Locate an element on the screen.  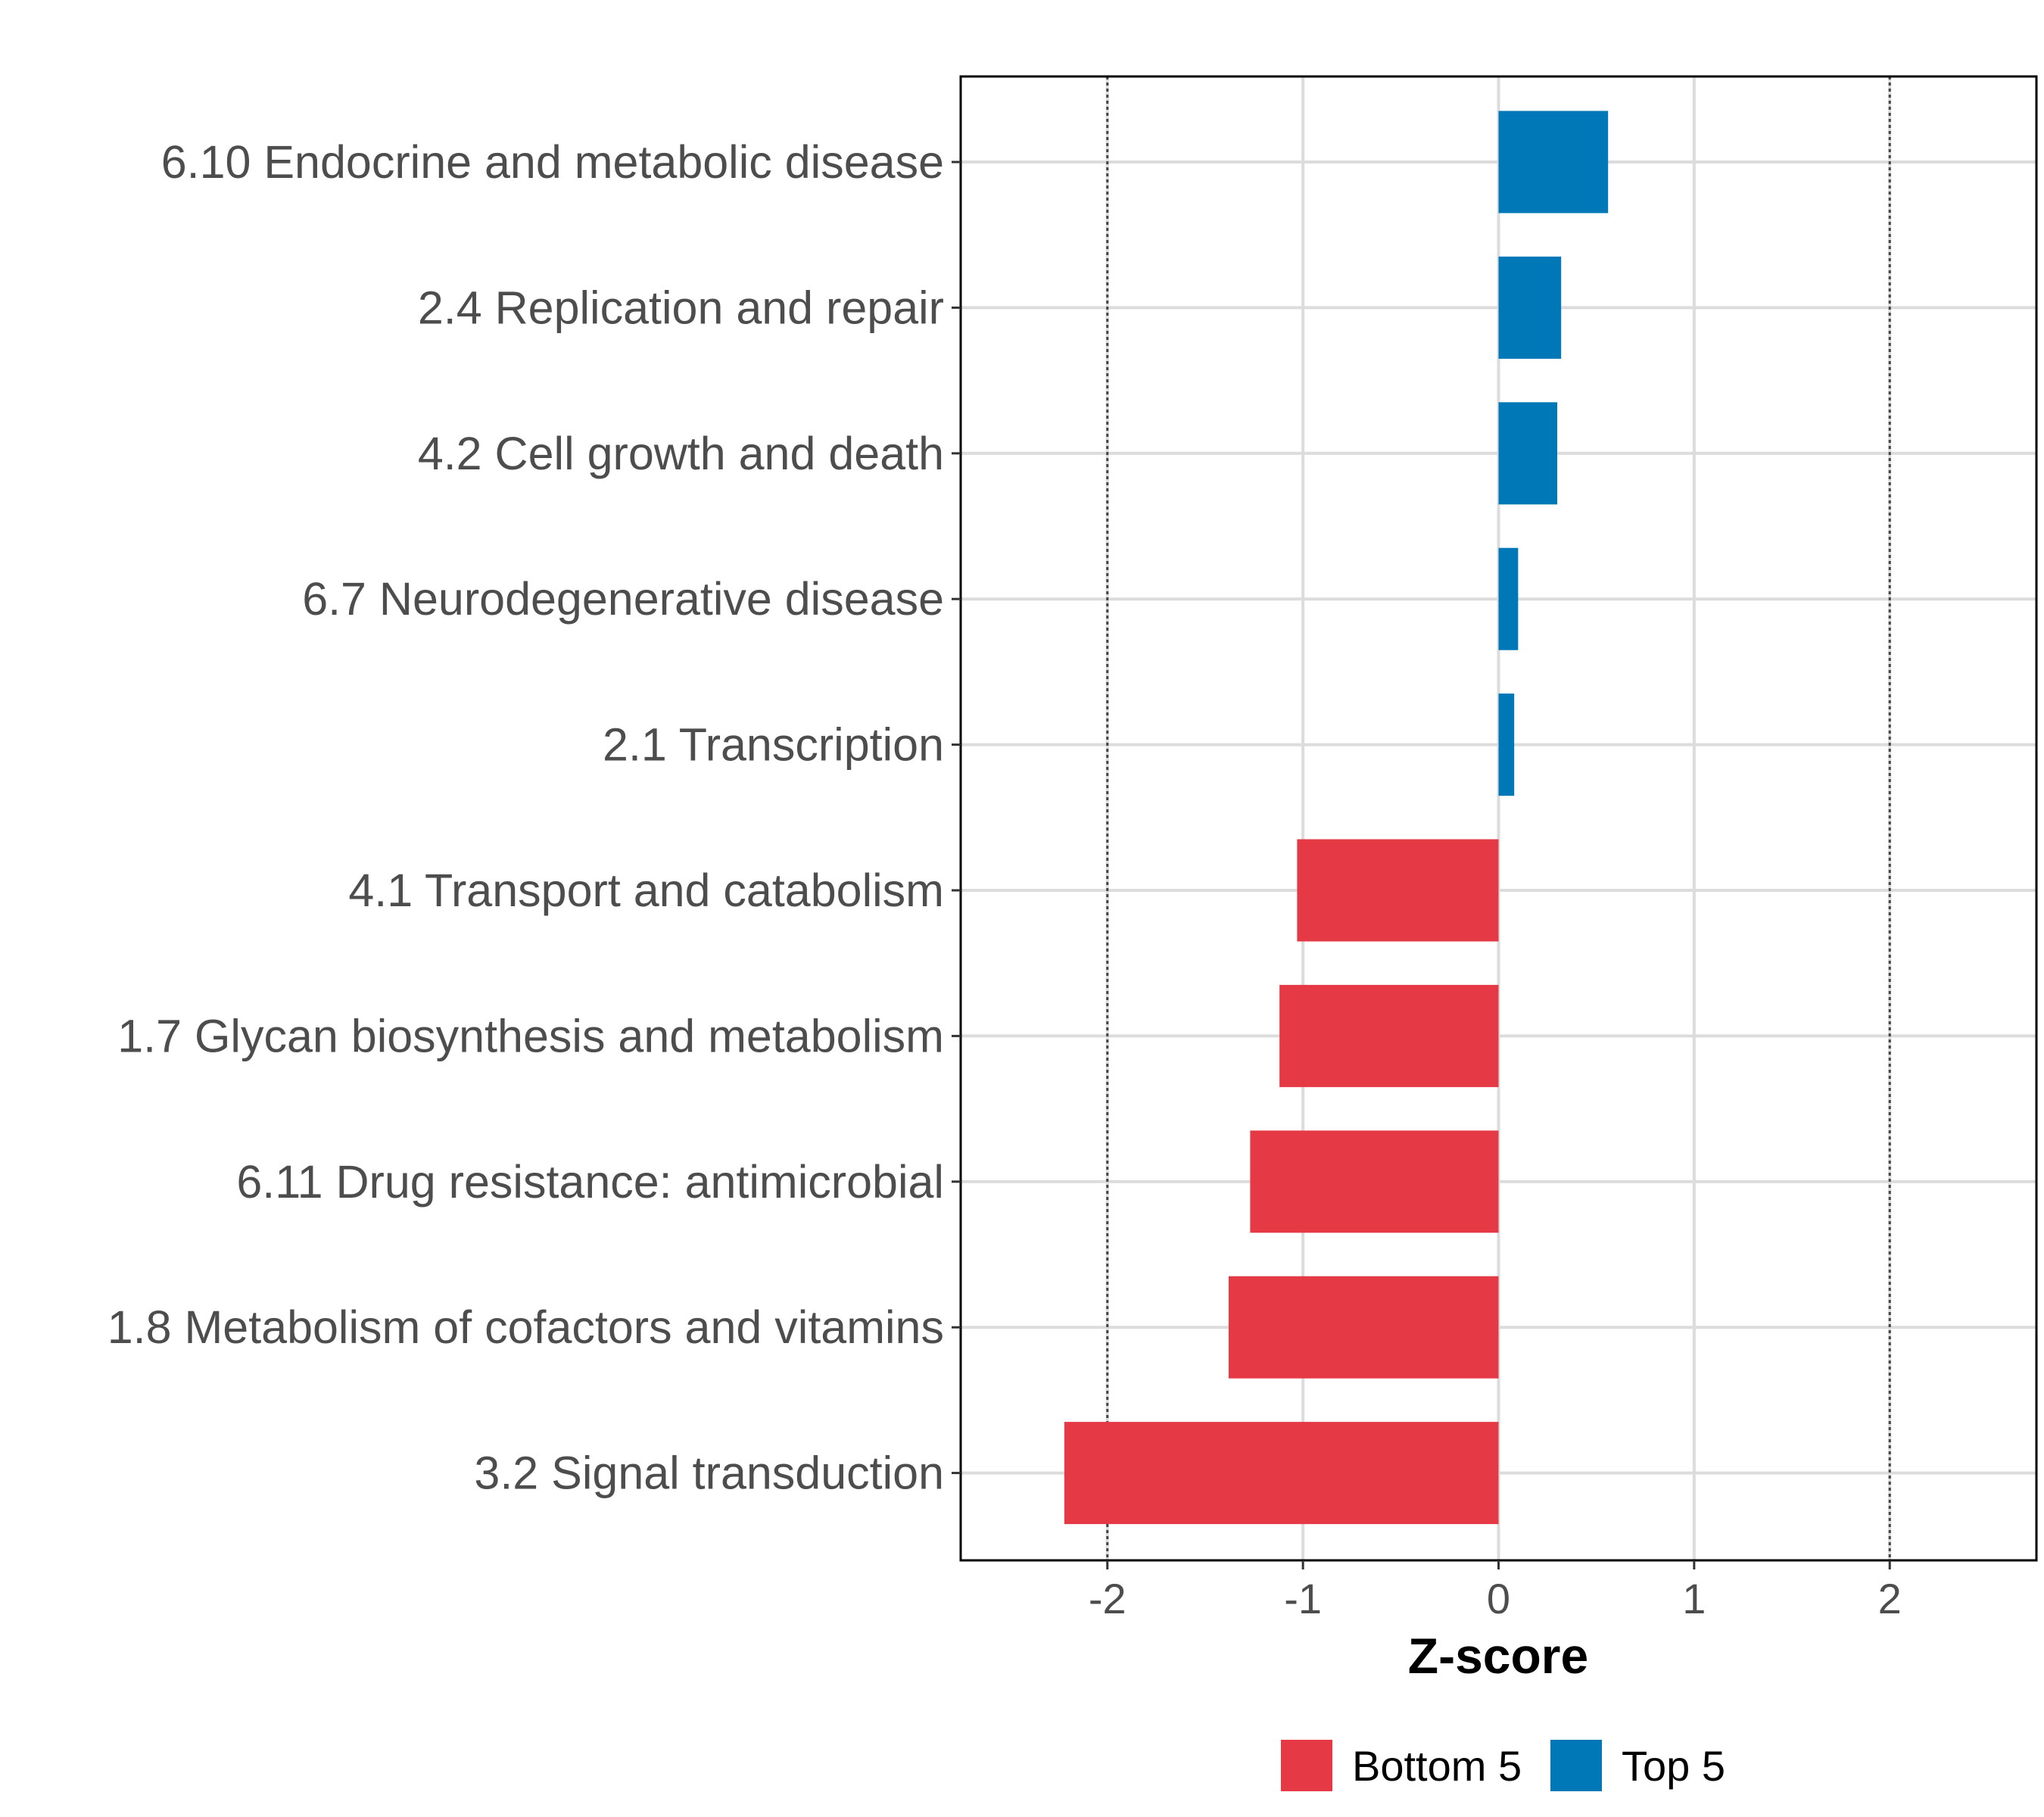
category-label-1-8-metabolism-of-cofactors-and-vitamins: 1.8 Metabolism of cofactors and vitamins is located at coordinates (525, 1327).